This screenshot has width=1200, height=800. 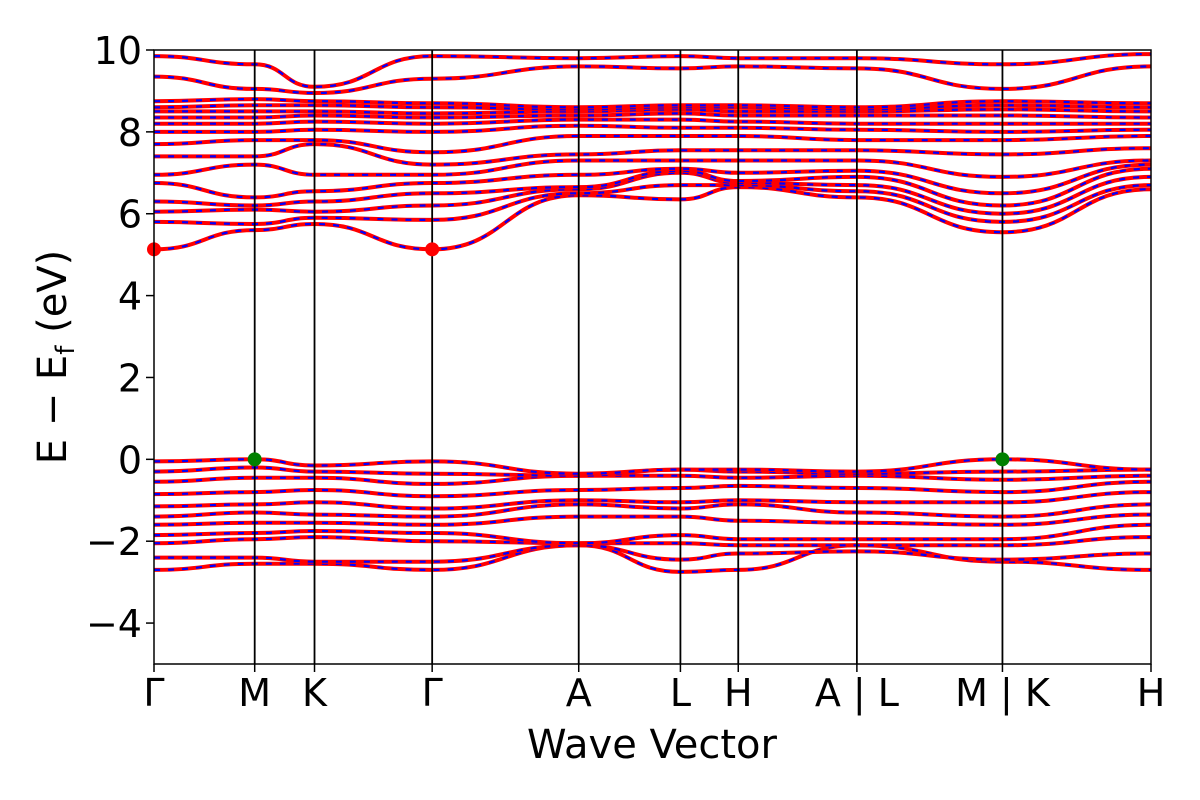 What do you see at coordinates (652, 745) in the screenshot?
I see `x-axis-label: Wave Vector` at bounding box center [652, 745].